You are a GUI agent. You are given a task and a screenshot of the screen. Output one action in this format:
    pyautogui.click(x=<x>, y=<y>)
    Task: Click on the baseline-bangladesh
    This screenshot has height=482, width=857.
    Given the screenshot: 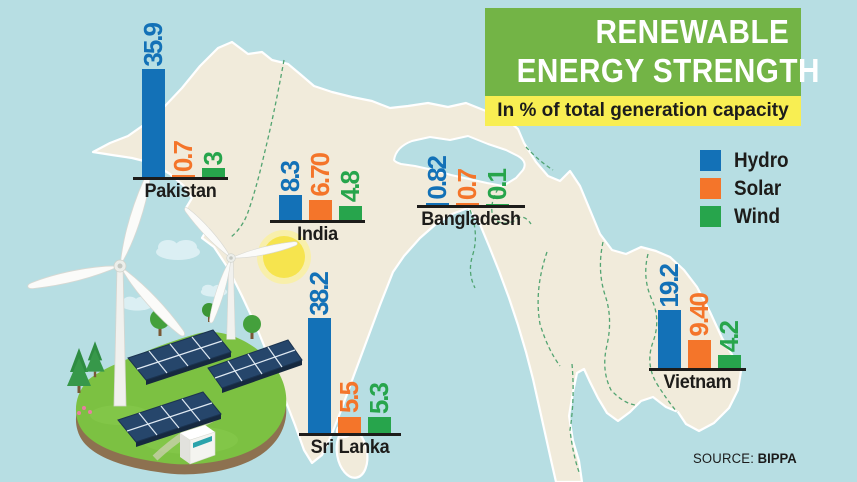 What is the action you would take?
    pyautogui.click(x=471, y=206)
    